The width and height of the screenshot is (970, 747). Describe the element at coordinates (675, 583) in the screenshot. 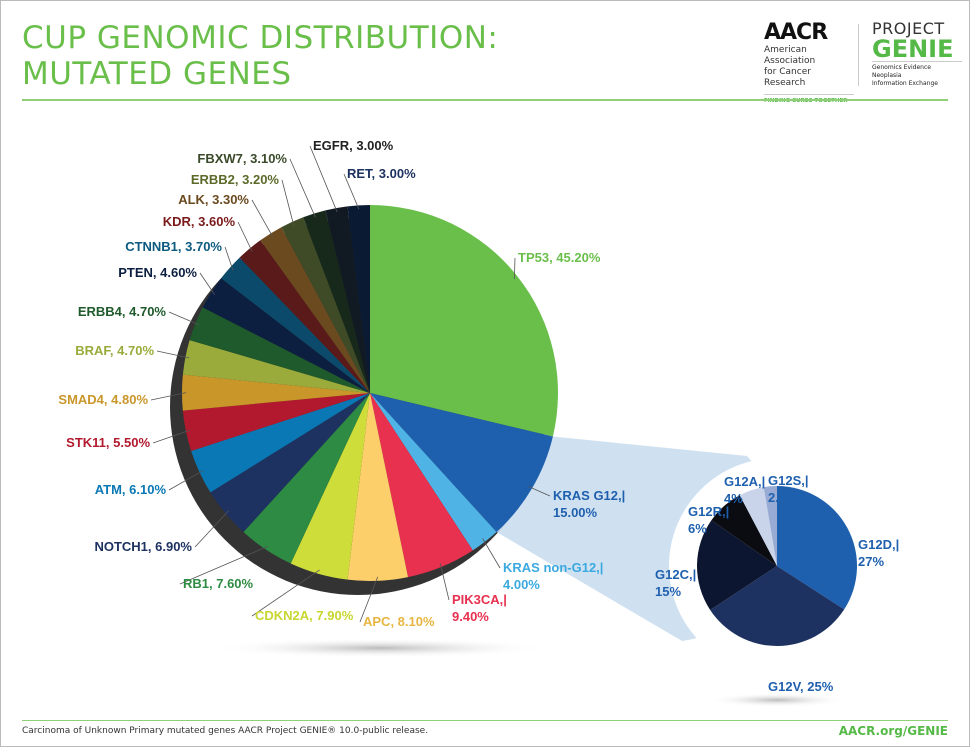

I see `sub-pie-label-g12c: G12C,| 15%` at that location.